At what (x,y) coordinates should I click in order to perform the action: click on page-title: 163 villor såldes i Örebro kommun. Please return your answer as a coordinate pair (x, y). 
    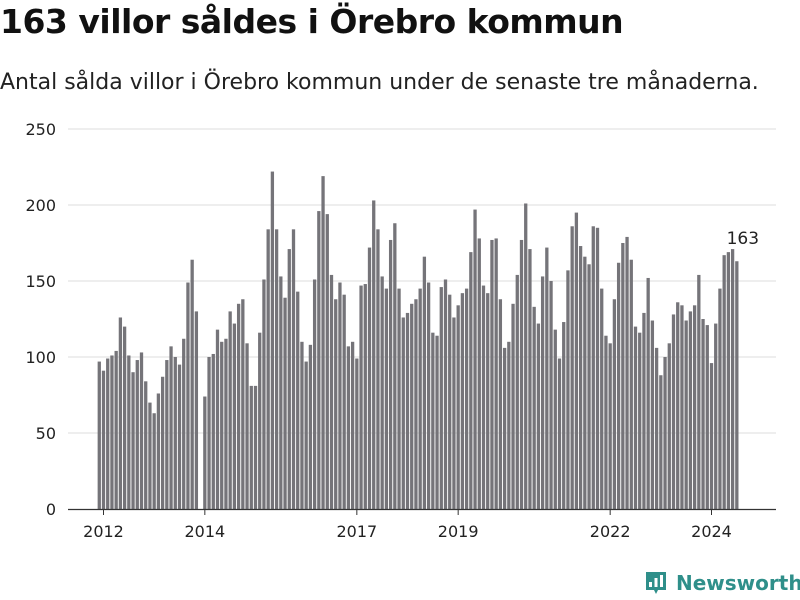
    Looking at the image, I should click on (312, 21).